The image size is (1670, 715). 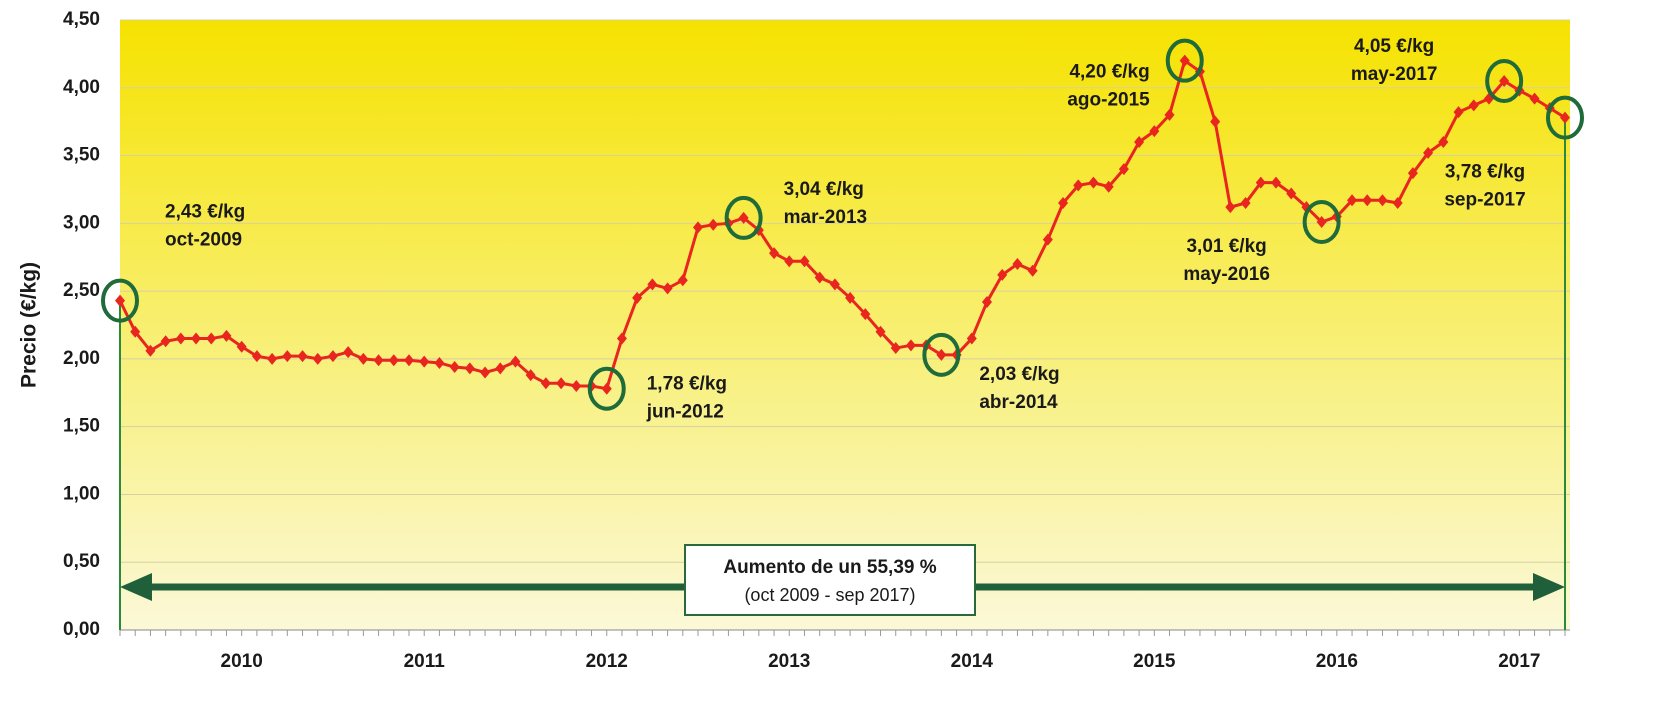 I want to click on x-tick-label: 2010, so click(x=242, y=661).